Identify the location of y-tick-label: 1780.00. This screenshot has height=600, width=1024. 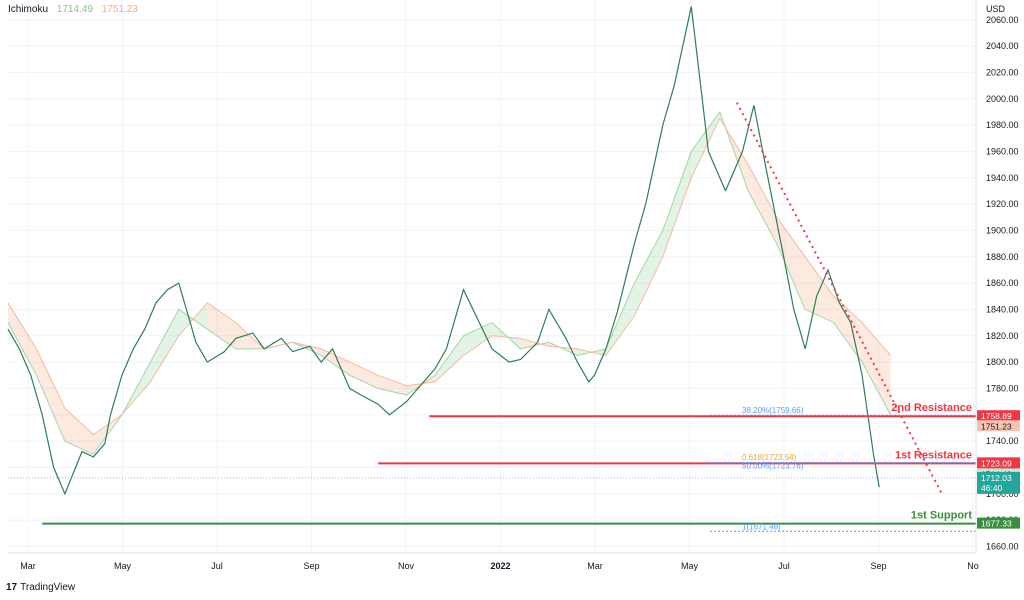
(1002, 388).